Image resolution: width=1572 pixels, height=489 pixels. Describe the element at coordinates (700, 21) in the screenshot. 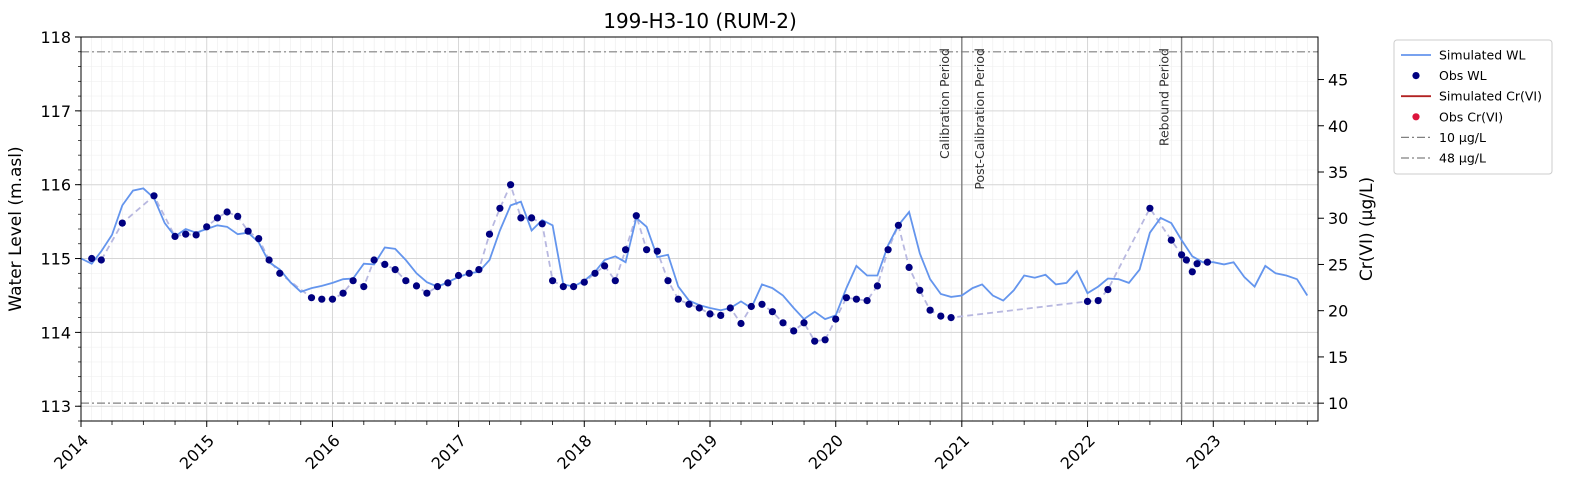

I see `chart-title: 199-H3-10 (RUM-2)` at that location.